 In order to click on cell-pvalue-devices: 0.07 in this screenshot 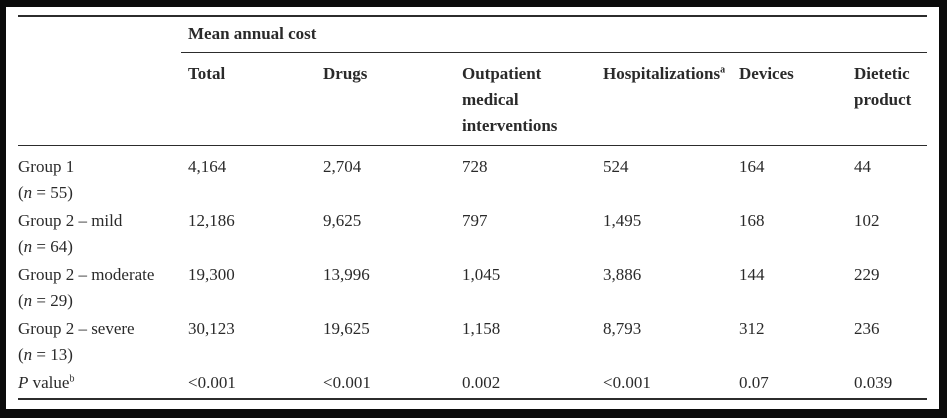, I will do `click(754, 382)`.